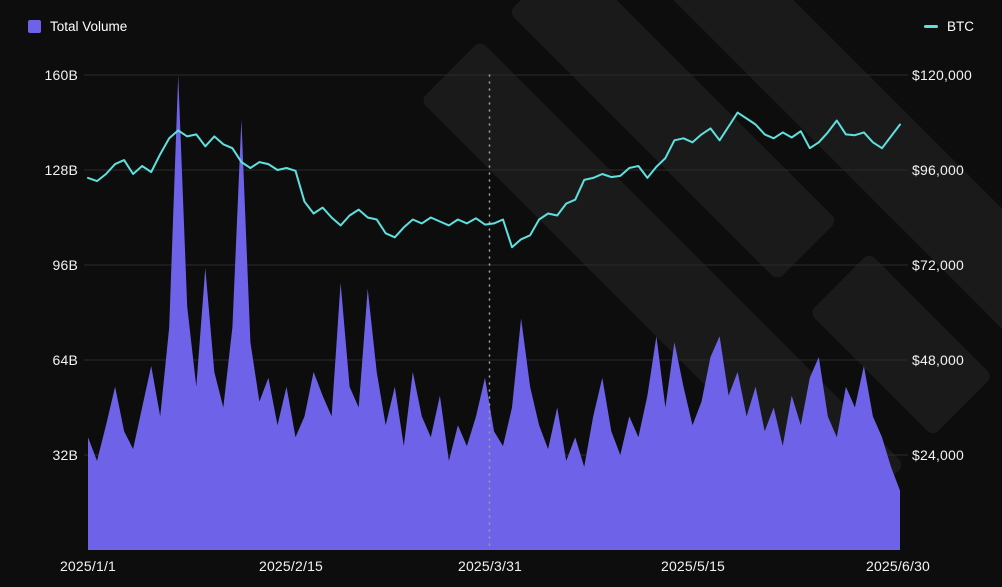  What do you see at coordinates (938, 170) in the screenshot?
I see `y-axis-right-tick-96k: $96,000` at bounding box center [938, 170].